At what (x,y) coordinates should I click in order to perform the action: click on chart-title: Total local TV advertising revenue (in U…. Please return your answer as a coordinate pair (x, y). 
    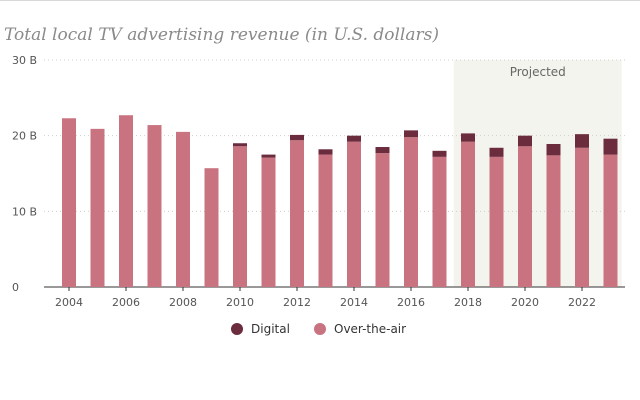
    Looking at the image, I should click on (221, 35).